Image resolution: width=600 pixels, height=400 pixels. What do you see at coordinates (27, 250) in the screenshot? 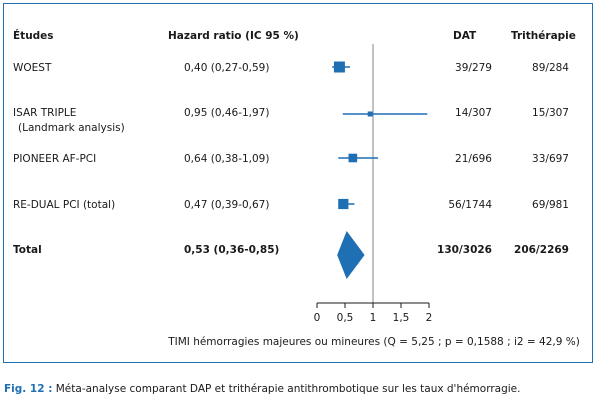
I see `total-name: Total` at bounding box center [27, 250].